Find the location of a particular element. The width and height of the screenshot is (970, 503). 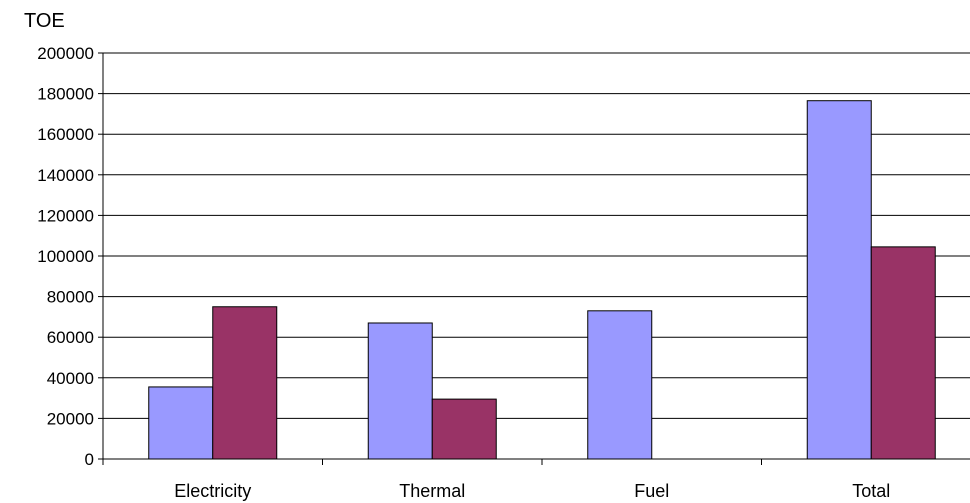

y-tick-label: 120000 is located at coordinates (65, 215).